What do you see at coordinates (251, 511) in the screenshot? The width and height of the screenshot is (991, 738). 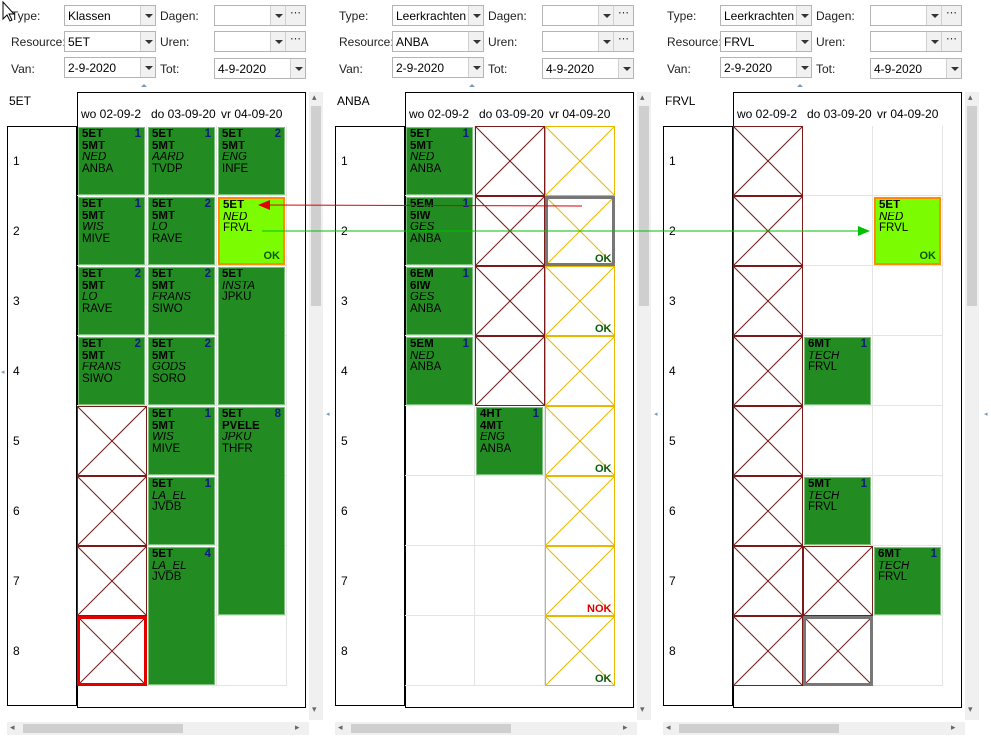 I see `lesson-block: 5ET PVELE JPKU THFR 8` at bounding box center [251, 511].